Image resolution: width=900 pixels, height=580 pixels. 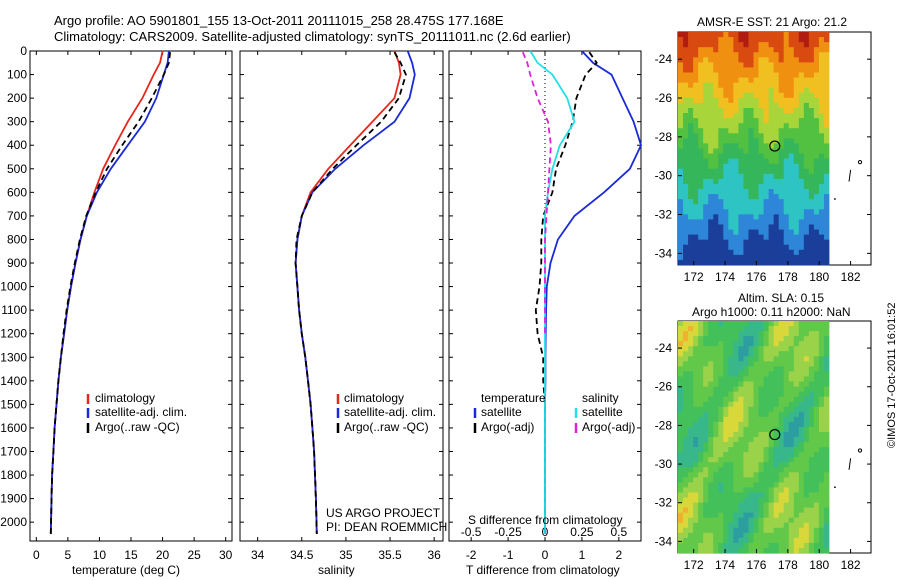 I want to click on sal-legend-sat: satellite-adj. clim., so click(x=390, y=412).